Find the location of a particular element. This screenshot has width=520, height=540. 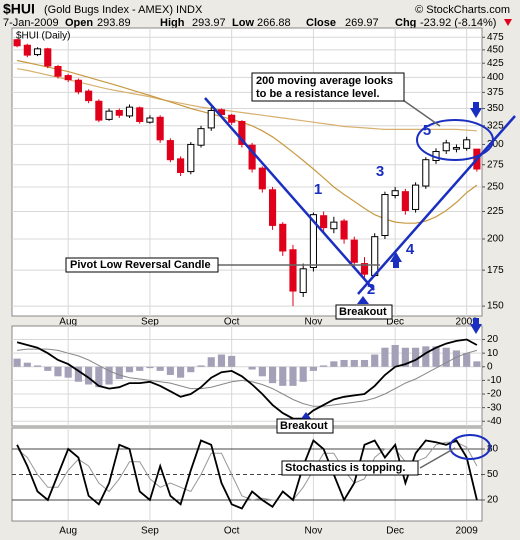

quote-value: 266.88 is located at coordinates (274, 23).